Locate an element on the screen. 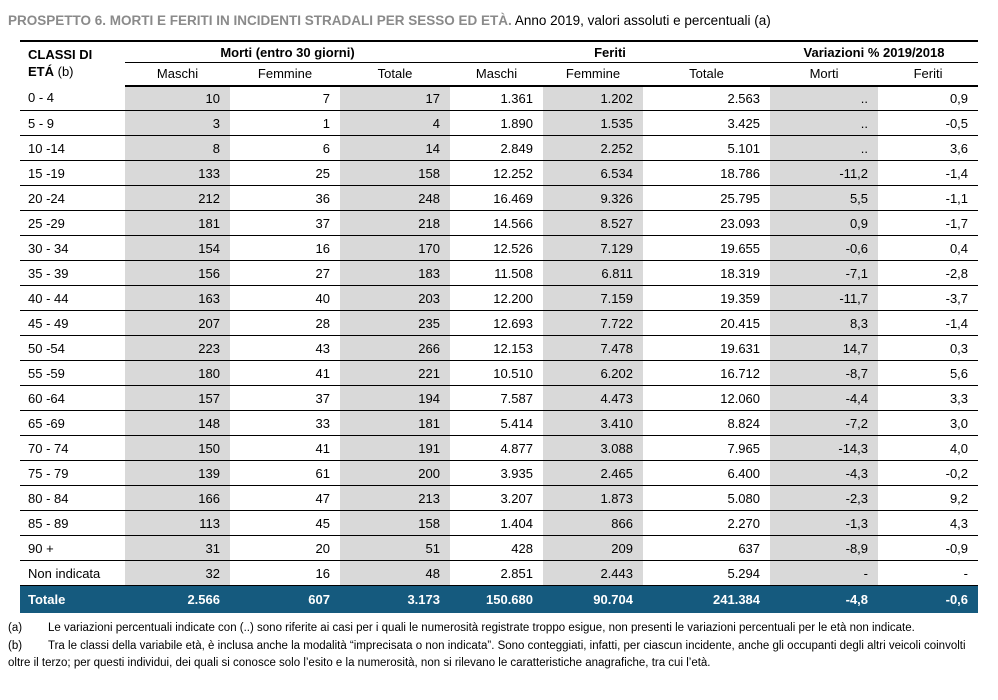  cell-morti-maschi: 156 is located at coordinates (177, 273).